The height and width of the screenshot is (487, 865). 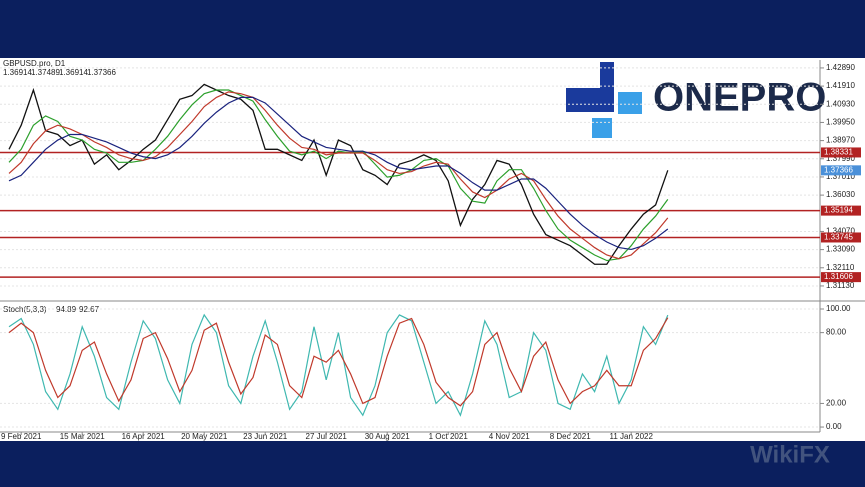 I want to click on y-tick-label: 1.34070, so click(x=840, y=231).